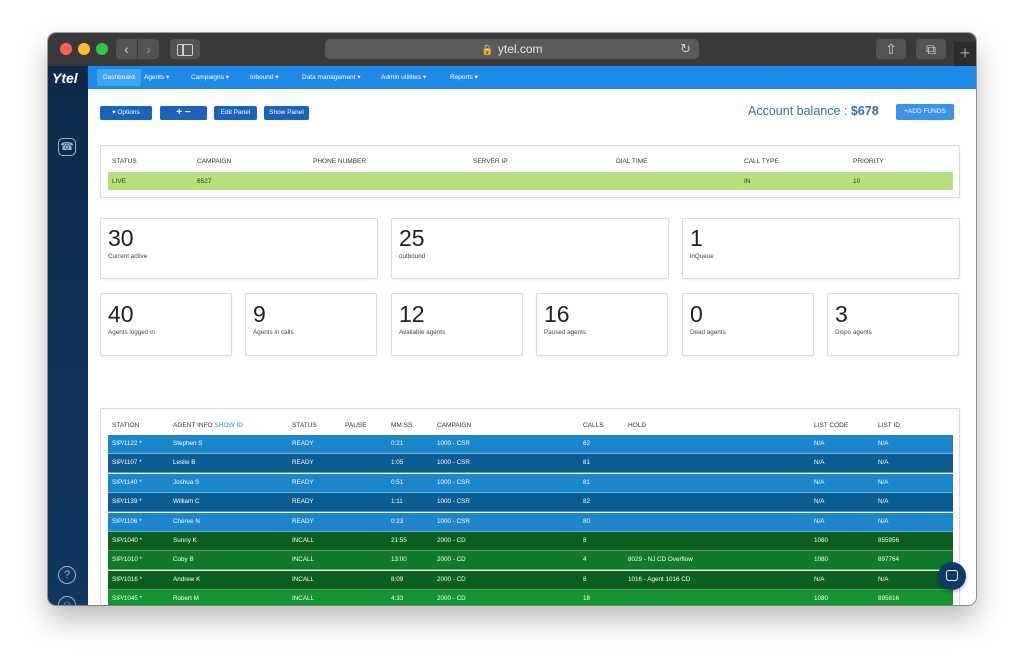  What do you see at coordinates (102, 49) in the screenshot?
I see `zoom-window-button` at bounding box center [102, 49].